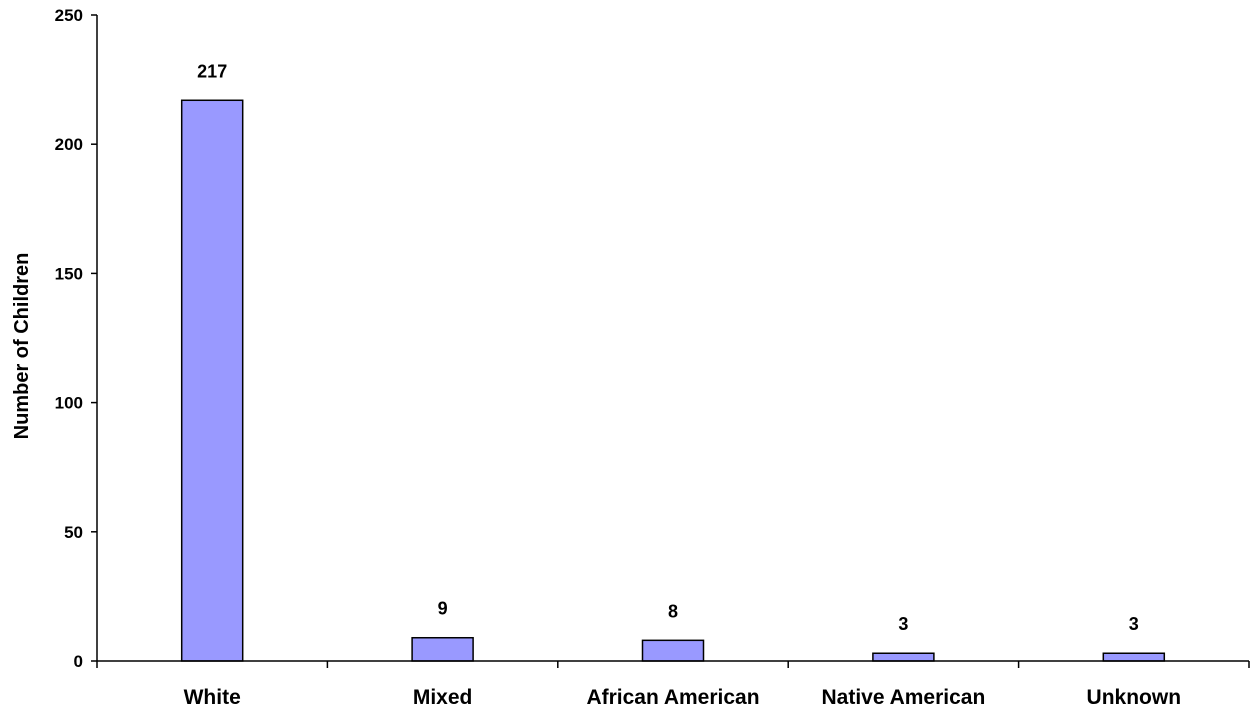 Image resolution: width=1252 pixels, height=714 pixels. Describe the element at coordinates (673, 664) in the screenshot. I see `x-axis-ticks` at that location.